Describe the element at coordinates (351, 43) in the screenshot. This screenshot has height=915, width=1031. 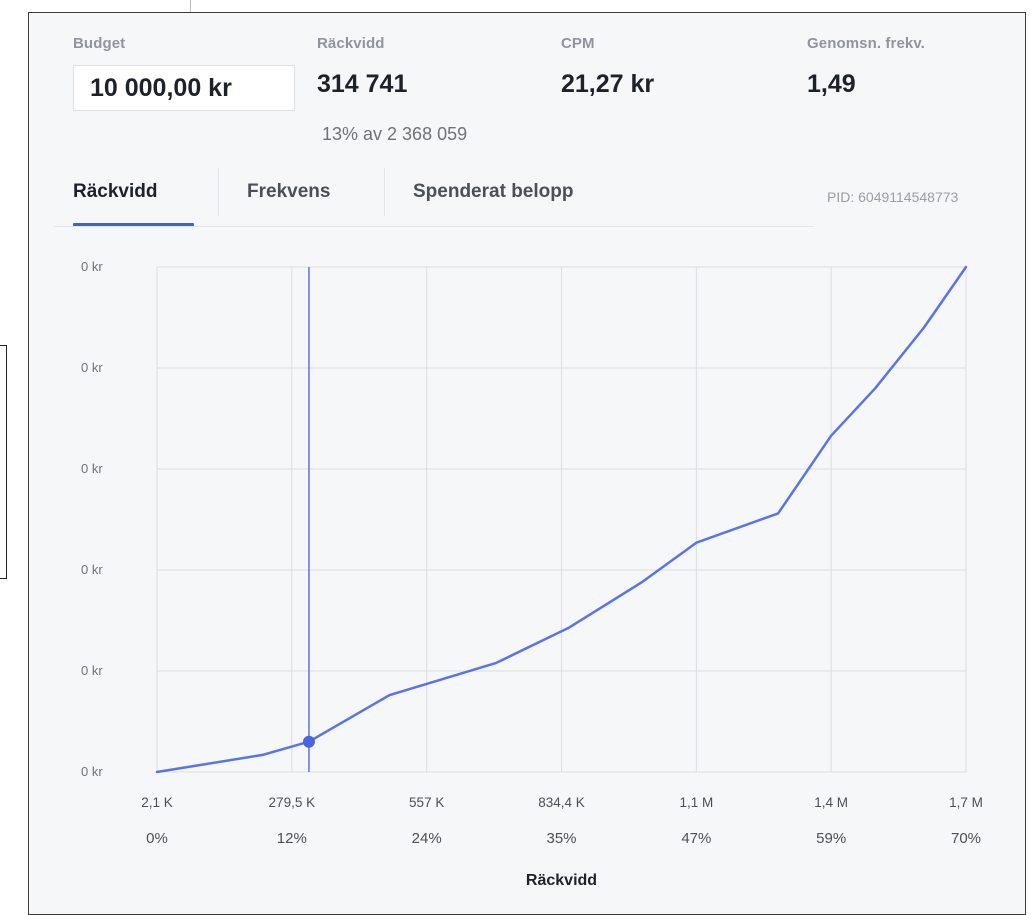
I see `reach-label: Räckvidd` at that location.